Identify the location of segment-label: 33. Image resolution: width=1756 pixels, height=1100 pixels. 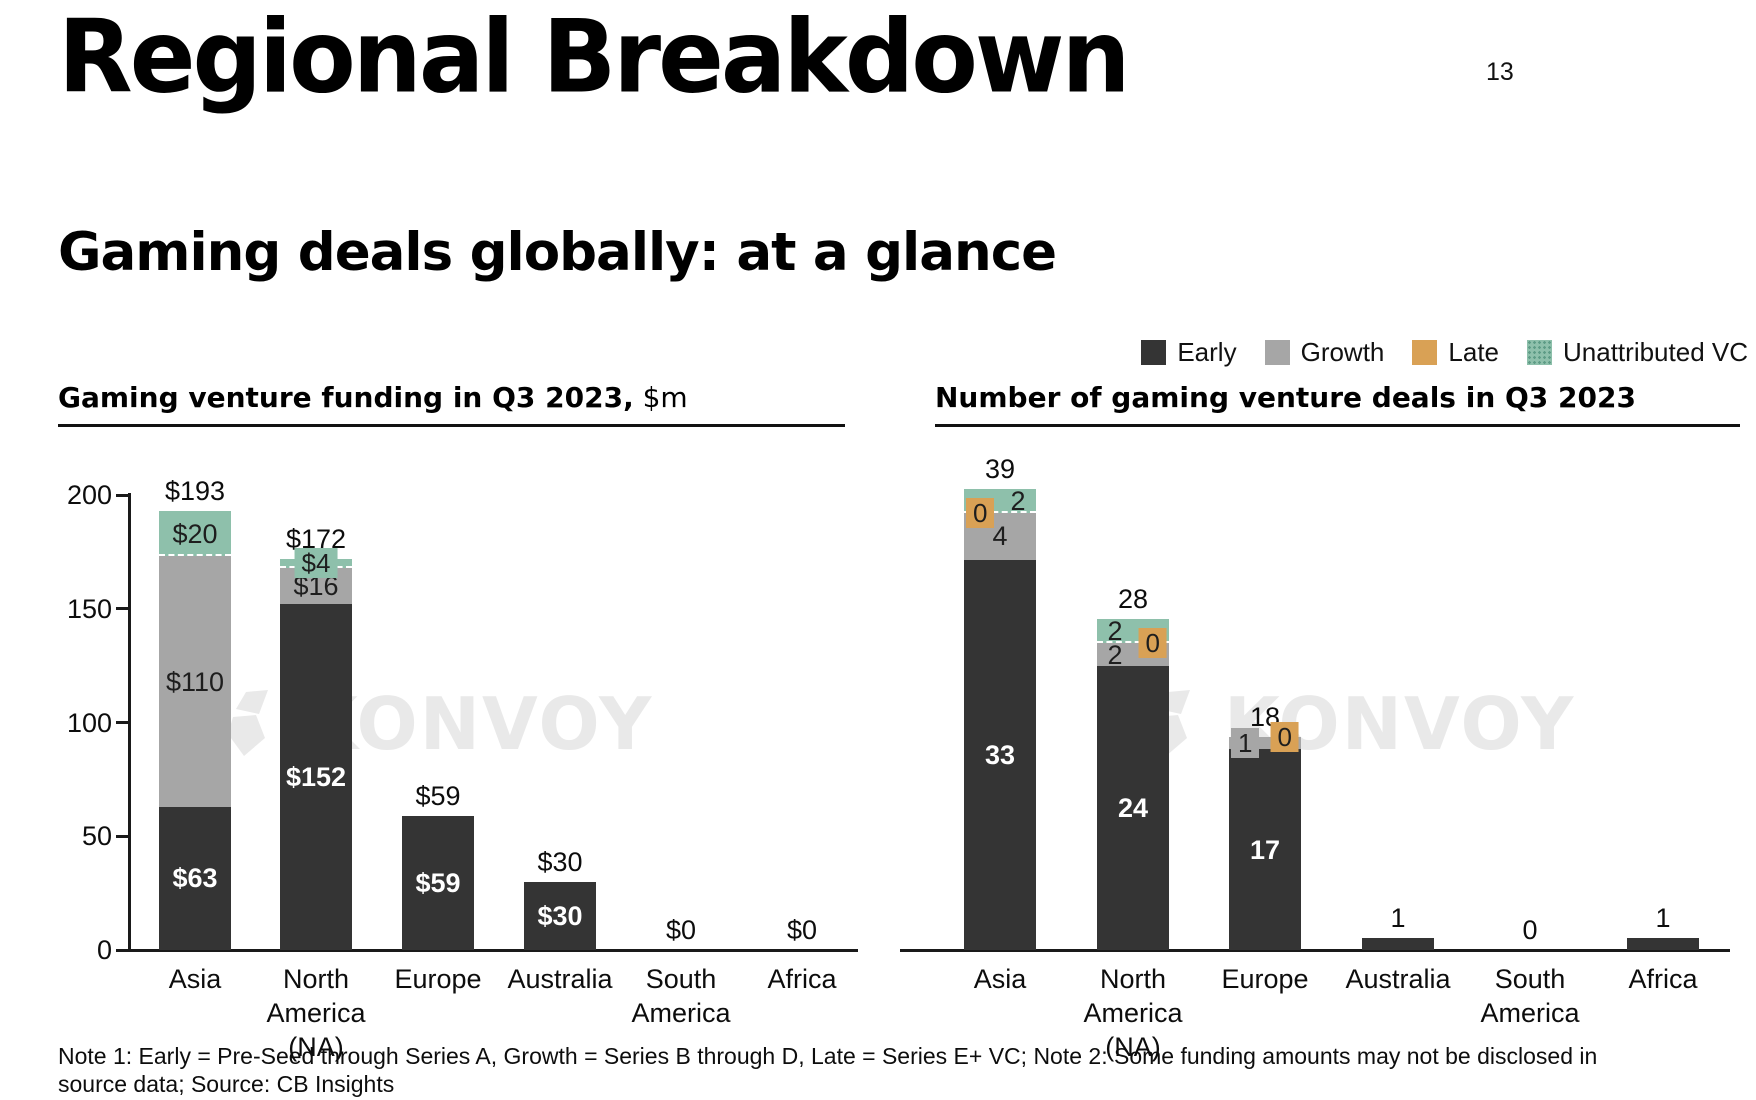
(1000, 754).